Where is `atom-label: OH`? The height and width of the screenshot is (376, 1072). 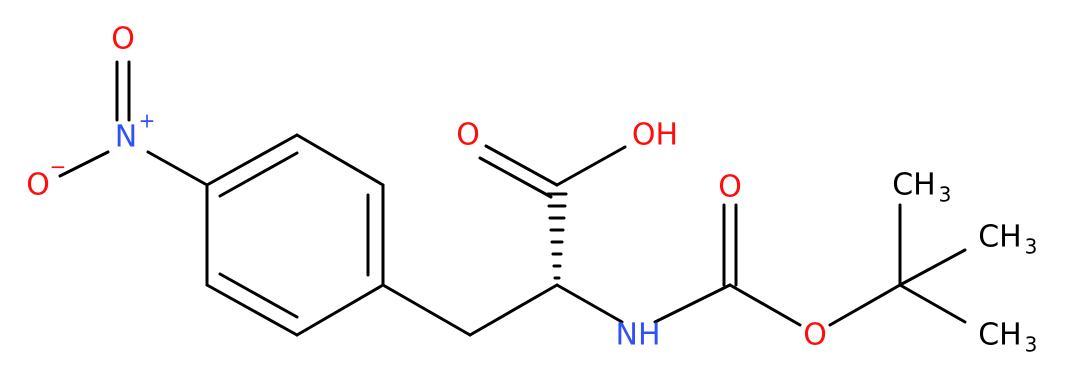 atom-label: OH is located at coordinates (655, 135).